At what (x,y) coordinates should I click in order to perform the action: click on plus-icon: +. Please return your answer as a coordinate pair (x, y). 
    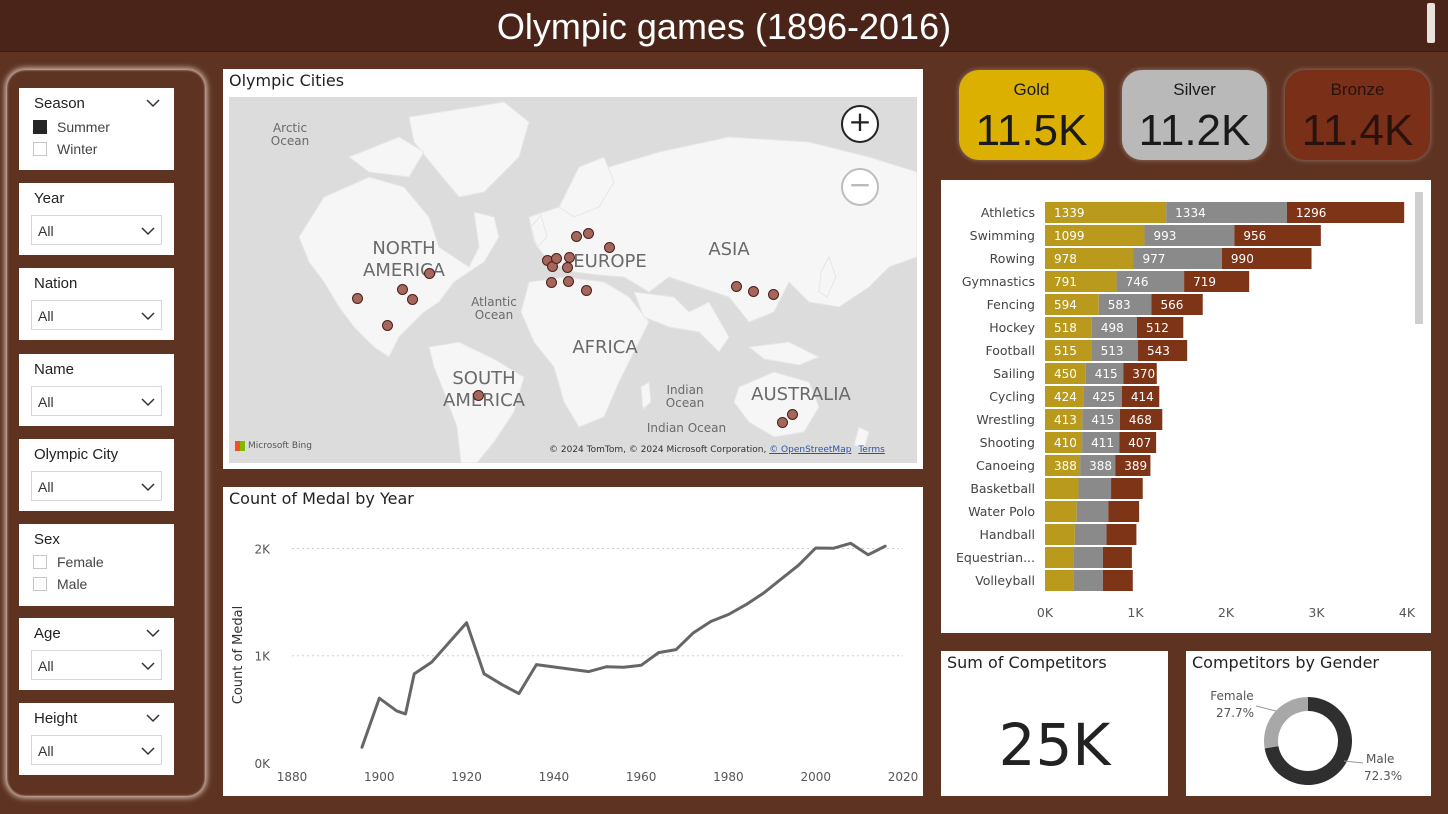
    Looking at the image, I should click on (860, 121).